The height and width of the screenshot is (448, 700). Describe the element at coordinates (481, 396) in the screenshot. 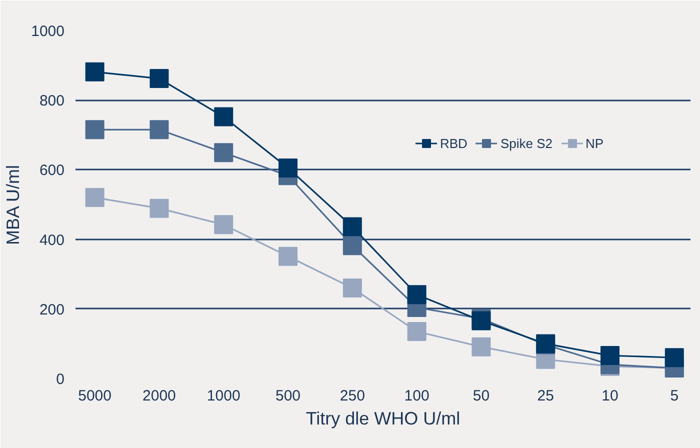

I see `x-tick-label: 50` at that location.